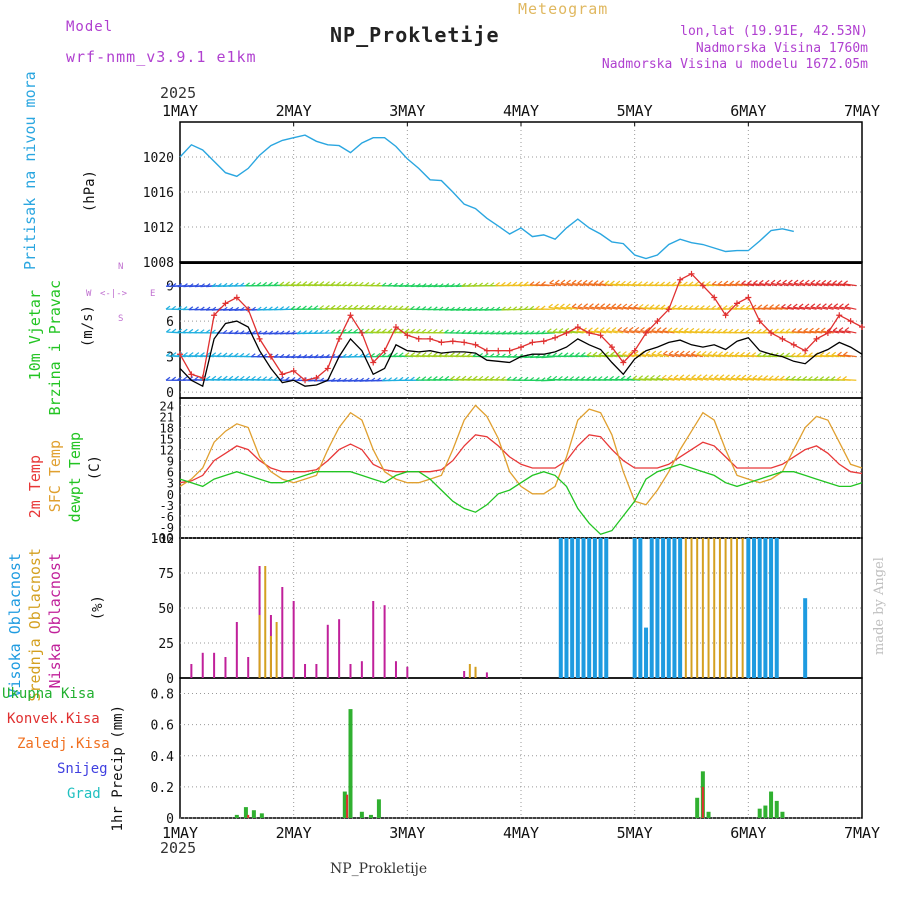 Image resolution: width=900 pixels, height=900 pixels. What do you see at coordinates (163, 757) in the screenshot?
I see `y-tick-label: 0.4` at bounding box center [163, 757].